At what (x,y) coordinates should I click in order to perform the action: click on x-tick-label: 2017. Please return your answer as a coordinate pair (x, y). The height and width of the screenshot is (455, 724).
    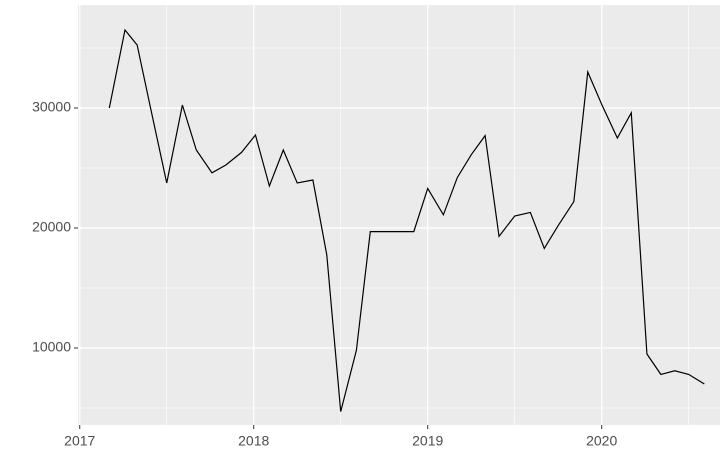
    Looking at the image, I should click on (79, 441).